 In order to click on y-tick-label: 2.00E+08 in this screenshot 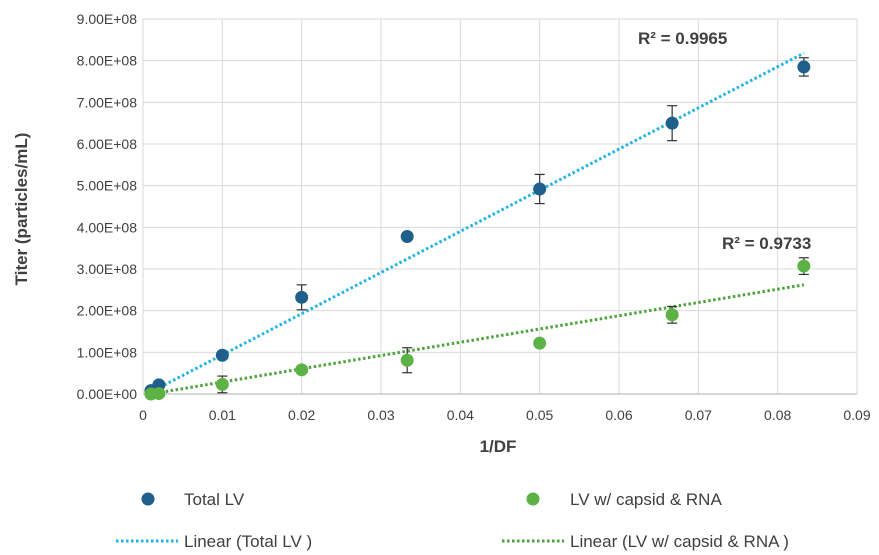, I will do `click(107, 311)`.